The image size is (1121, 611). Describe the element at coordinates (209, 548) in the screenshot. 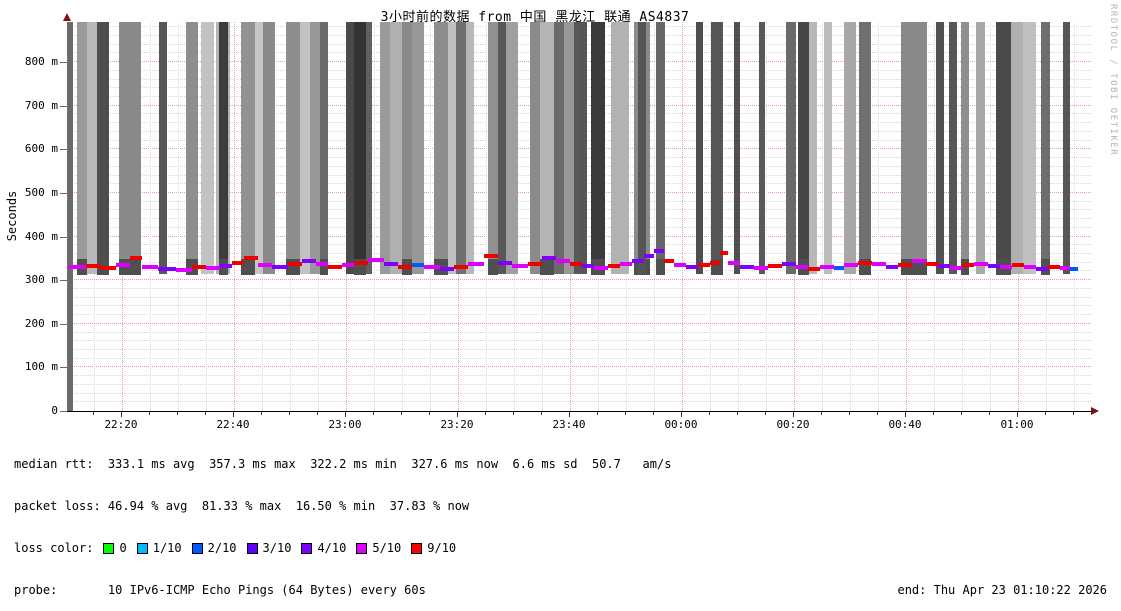

I see `loss-color-item: 2/10` at that location.